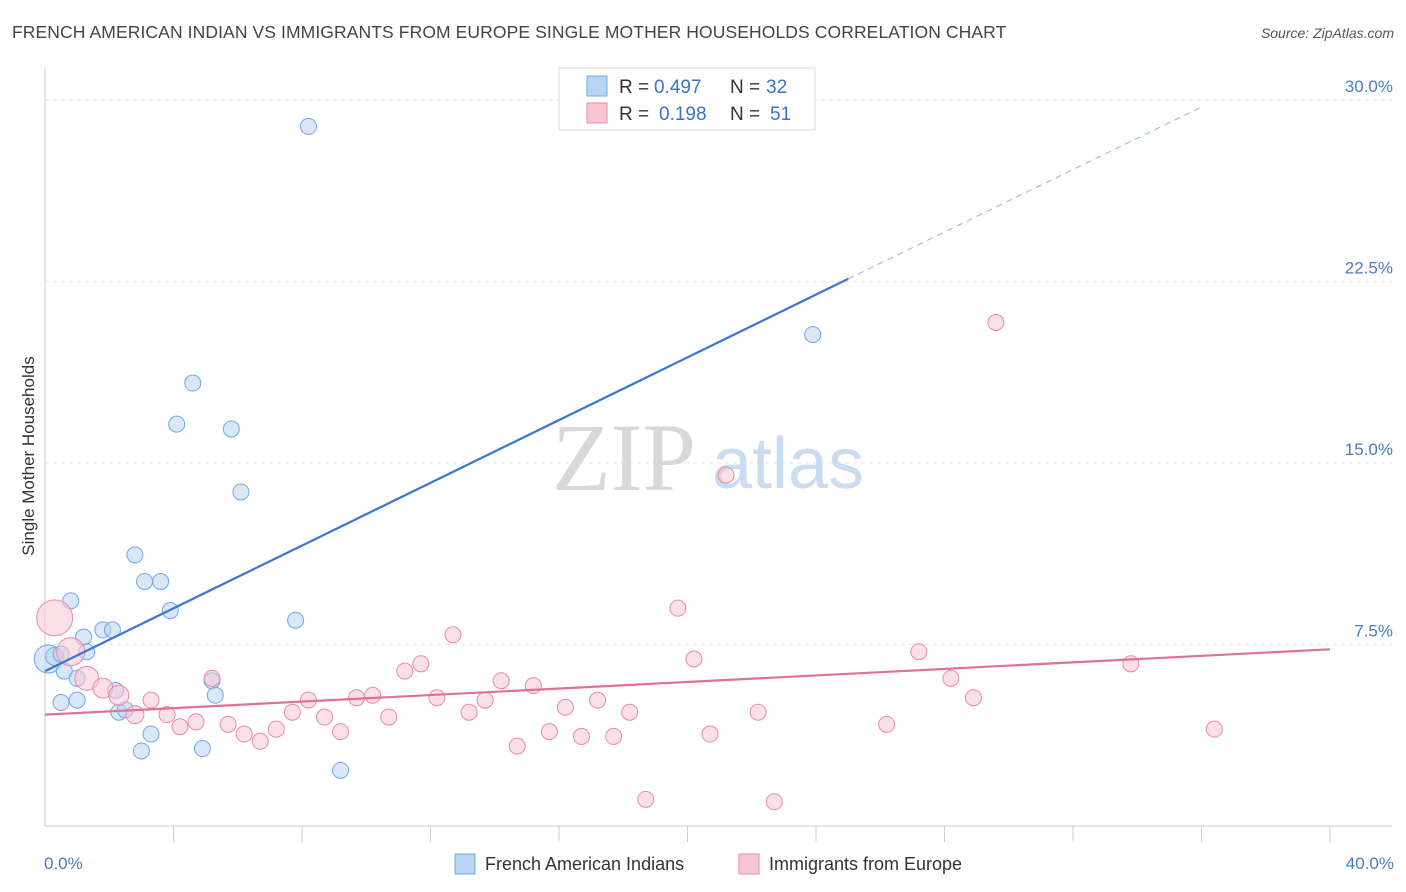 The width and height of the screenshot is (1406, 892). Describe the element at coordinates (465, 864) in the screenshot. I see `bottom-legend-swatch-blue` at that location.